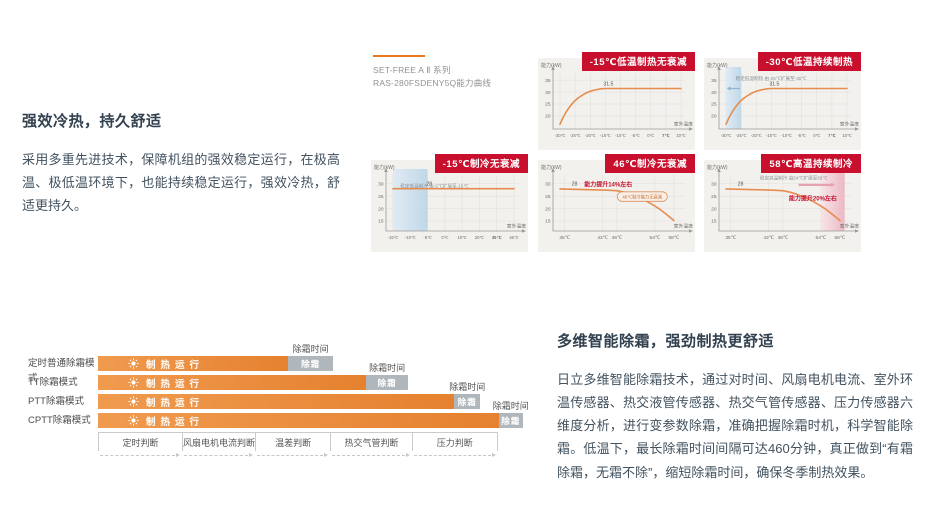  What do you see at coordinates (218, 442) in the screenshot?
I see `judgment-segment: 风扇电机电流判断` at bounding box center [218, 442].